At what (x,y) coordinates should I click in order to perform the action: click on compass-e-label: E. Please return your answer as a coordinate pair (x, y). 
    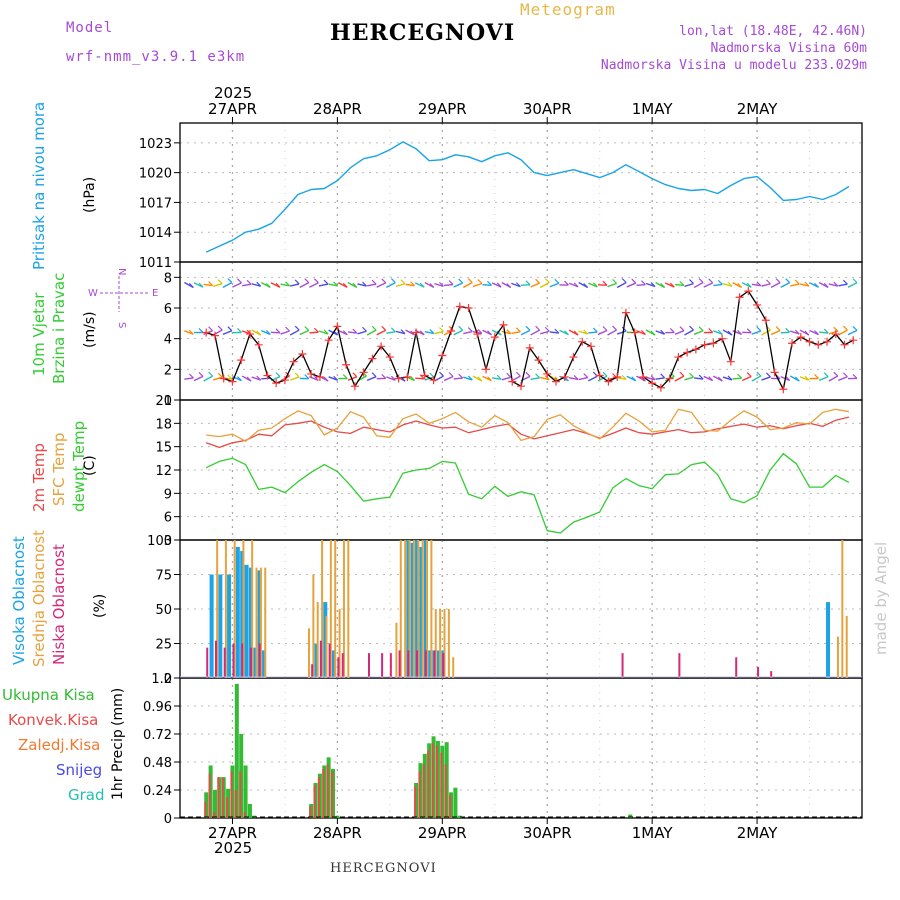
    Looking at the image, I should click on (155, 293).